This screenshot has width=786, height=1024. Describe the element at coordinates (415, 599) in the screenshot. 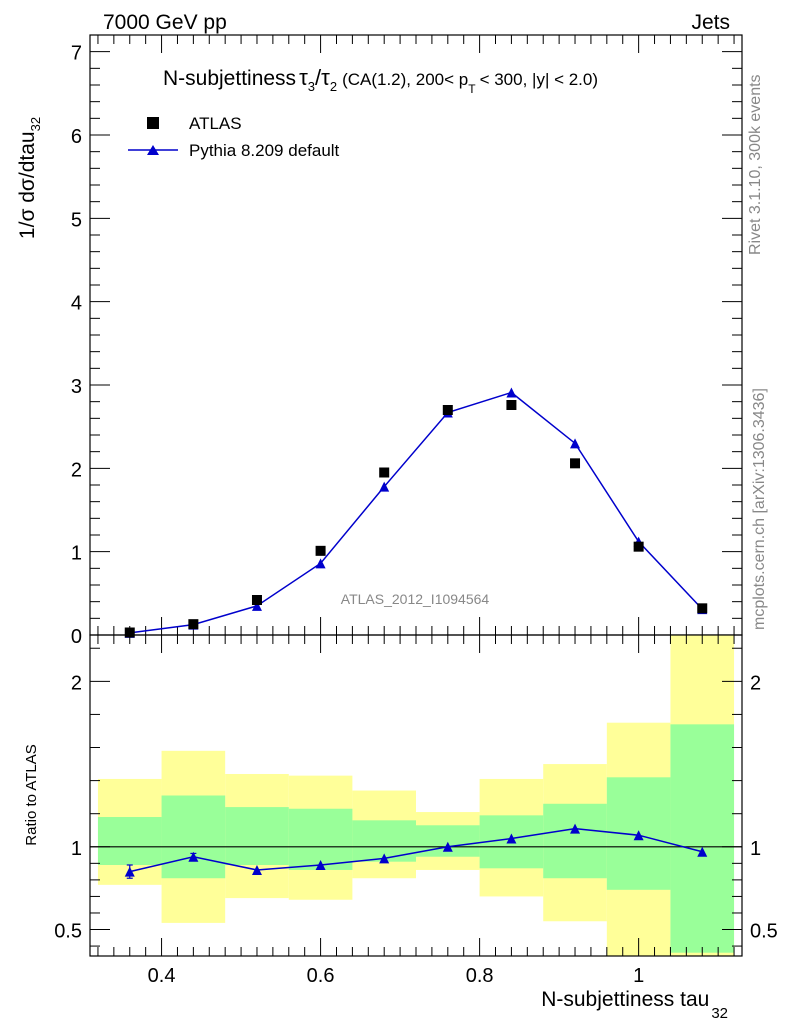

I see `analysis-label: ATLAS_2012_I1094564` at that location.